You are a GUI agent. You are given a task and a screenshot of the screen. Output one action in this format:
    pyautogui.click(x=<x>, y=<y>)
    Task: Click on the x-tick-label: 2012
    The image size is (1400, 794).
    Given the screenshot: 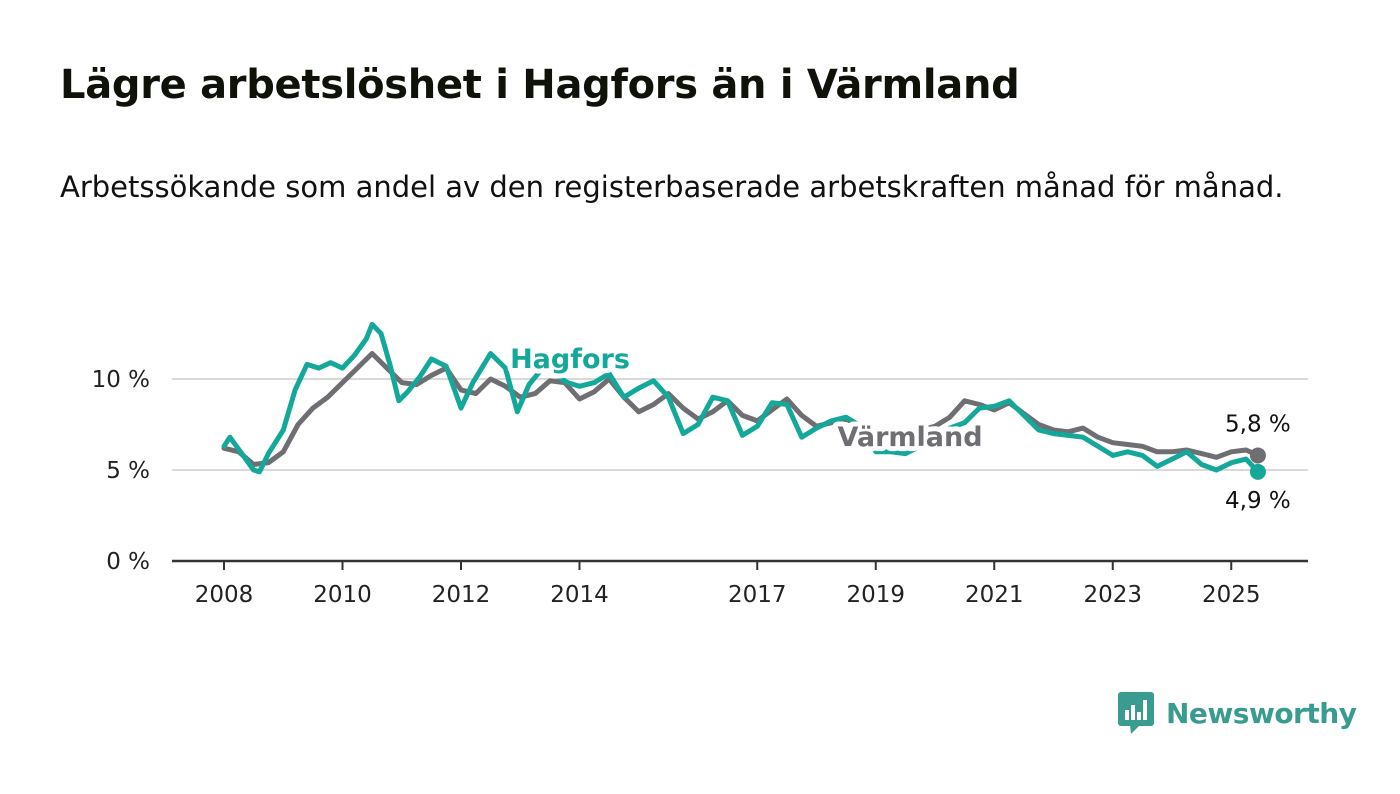 What is the action you would take?
    pyautogui.click(x=461, y=595)
    